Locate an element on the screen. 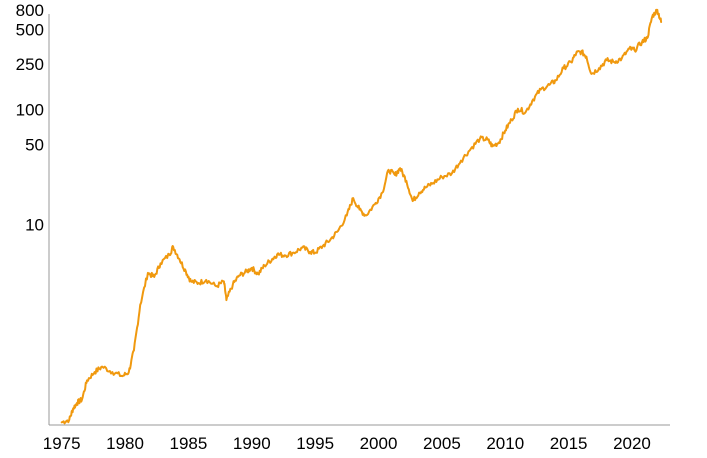 This screenshot has height=458, width=707. x-tick-label: 2005 is located at coordinates (442, 443).